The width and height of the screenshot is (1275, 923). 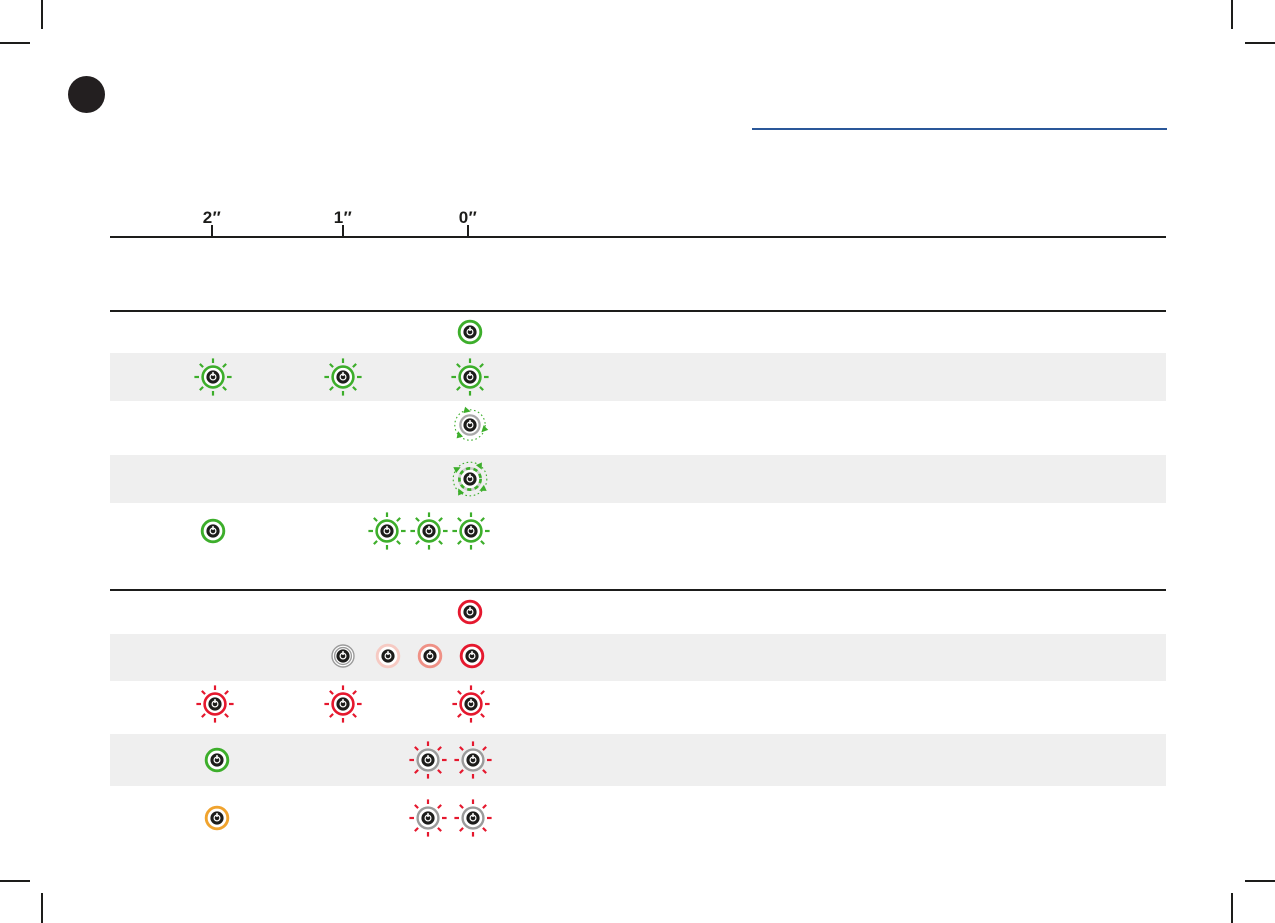 I want to click on timeline-tick-label: 1″, so click(x=343, y=217).